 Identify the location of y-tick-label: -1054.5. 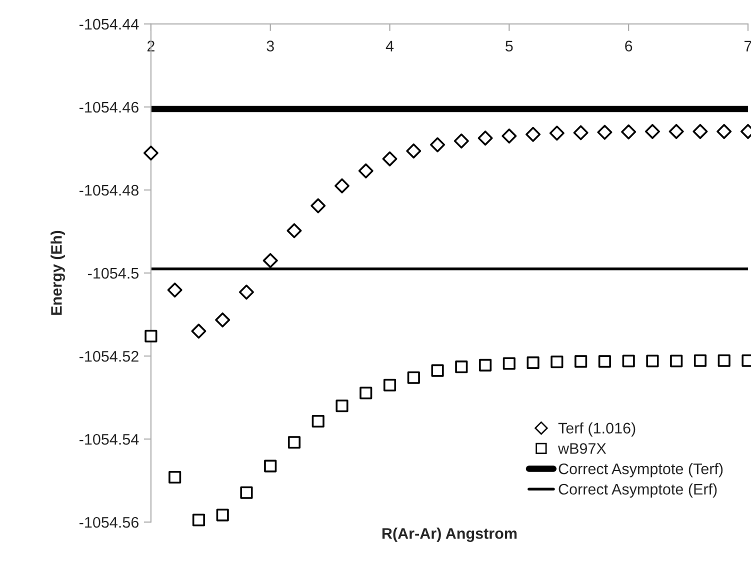
(113, 273).